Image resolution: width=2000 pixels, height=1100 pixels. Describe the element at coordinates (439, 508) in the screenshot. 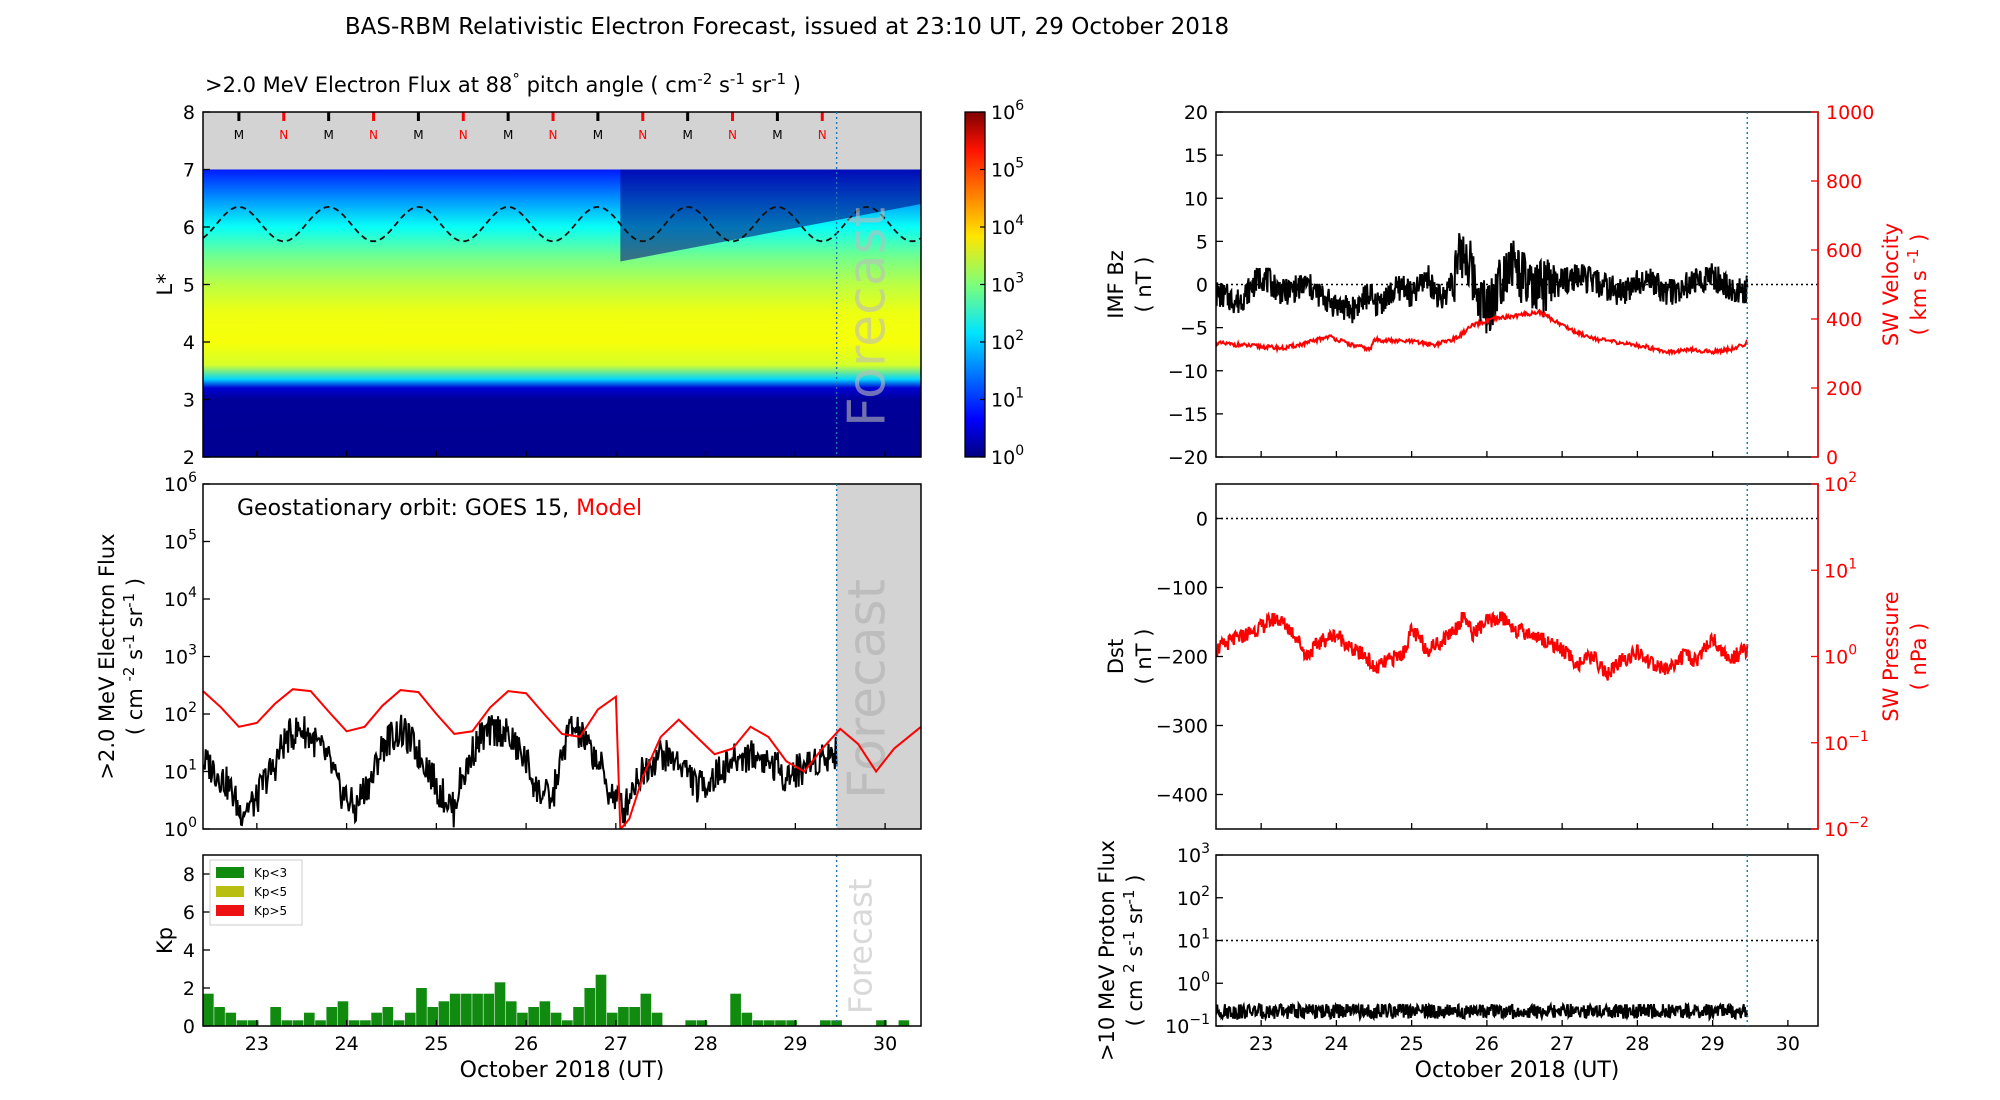

I see `geo-legend: Geostationary orbit: GOES 15, Model` at that location.